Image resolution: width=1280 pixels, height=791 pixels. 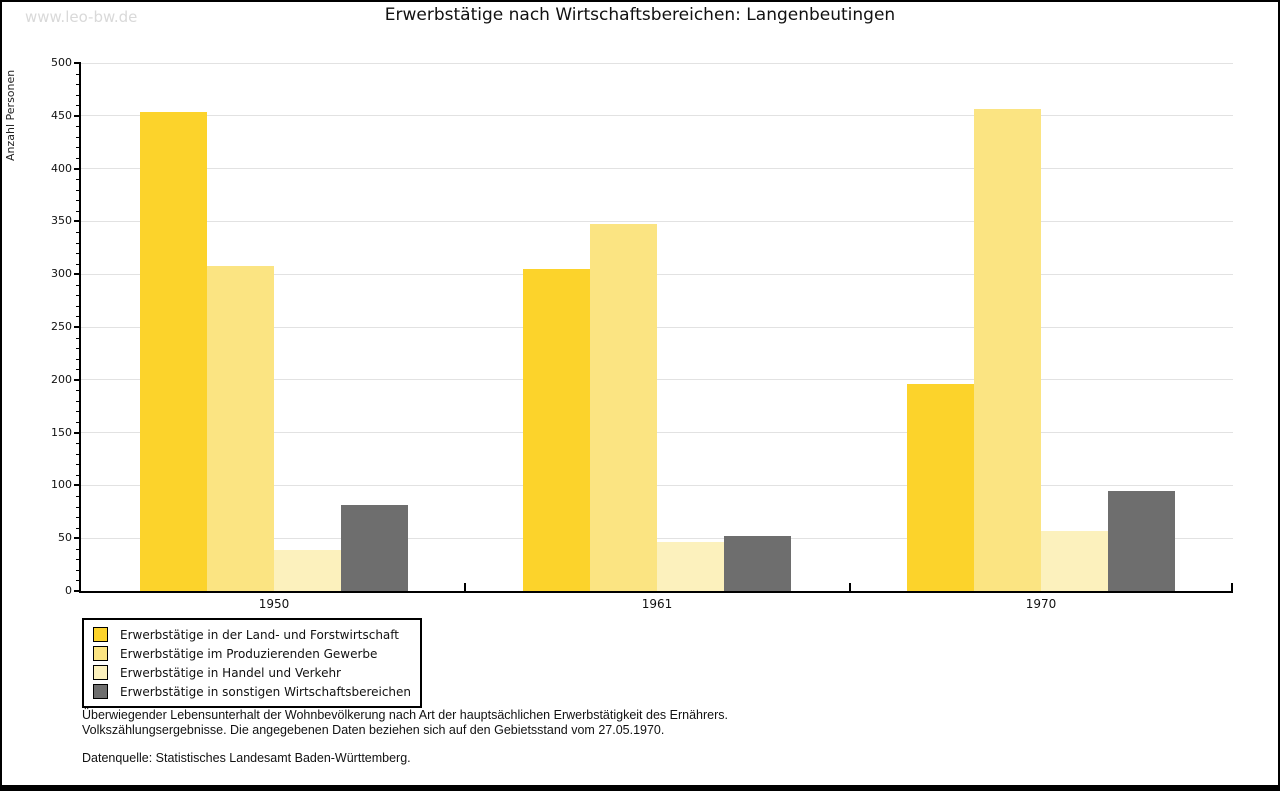 I want to click on y-axis-tick-label: 400, so click(x=61, y=168).